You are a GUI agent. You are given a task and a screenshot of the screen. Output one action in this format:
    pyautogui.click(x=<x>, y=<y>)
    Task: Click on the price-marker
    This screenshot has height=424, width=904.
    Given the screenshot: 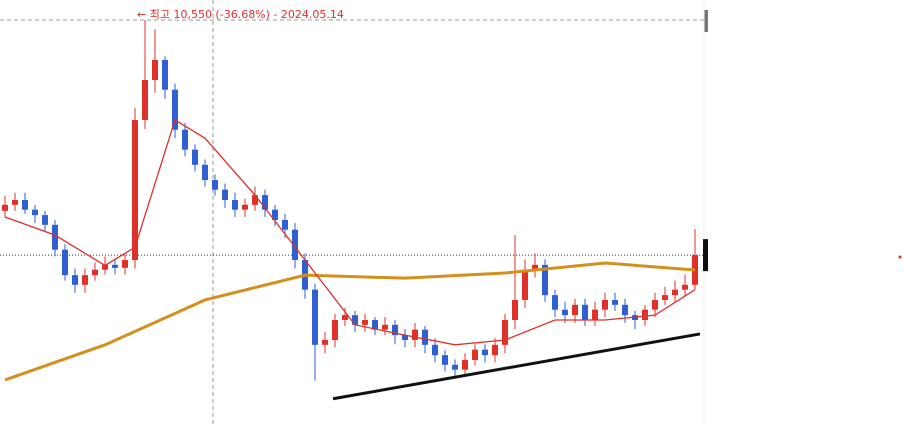 What is the action you would take?
    pyautogui.click(x=705, y=255)
    